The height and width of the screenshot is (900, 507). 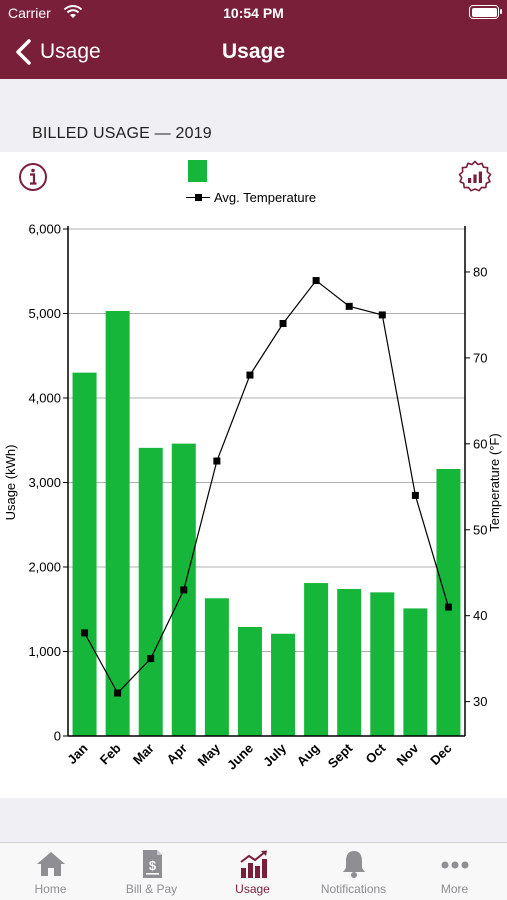 What do you see at coordinates (198, 198) in the screenshot?
I see `legend-temperature-marker` at bounding box center [198, 198].